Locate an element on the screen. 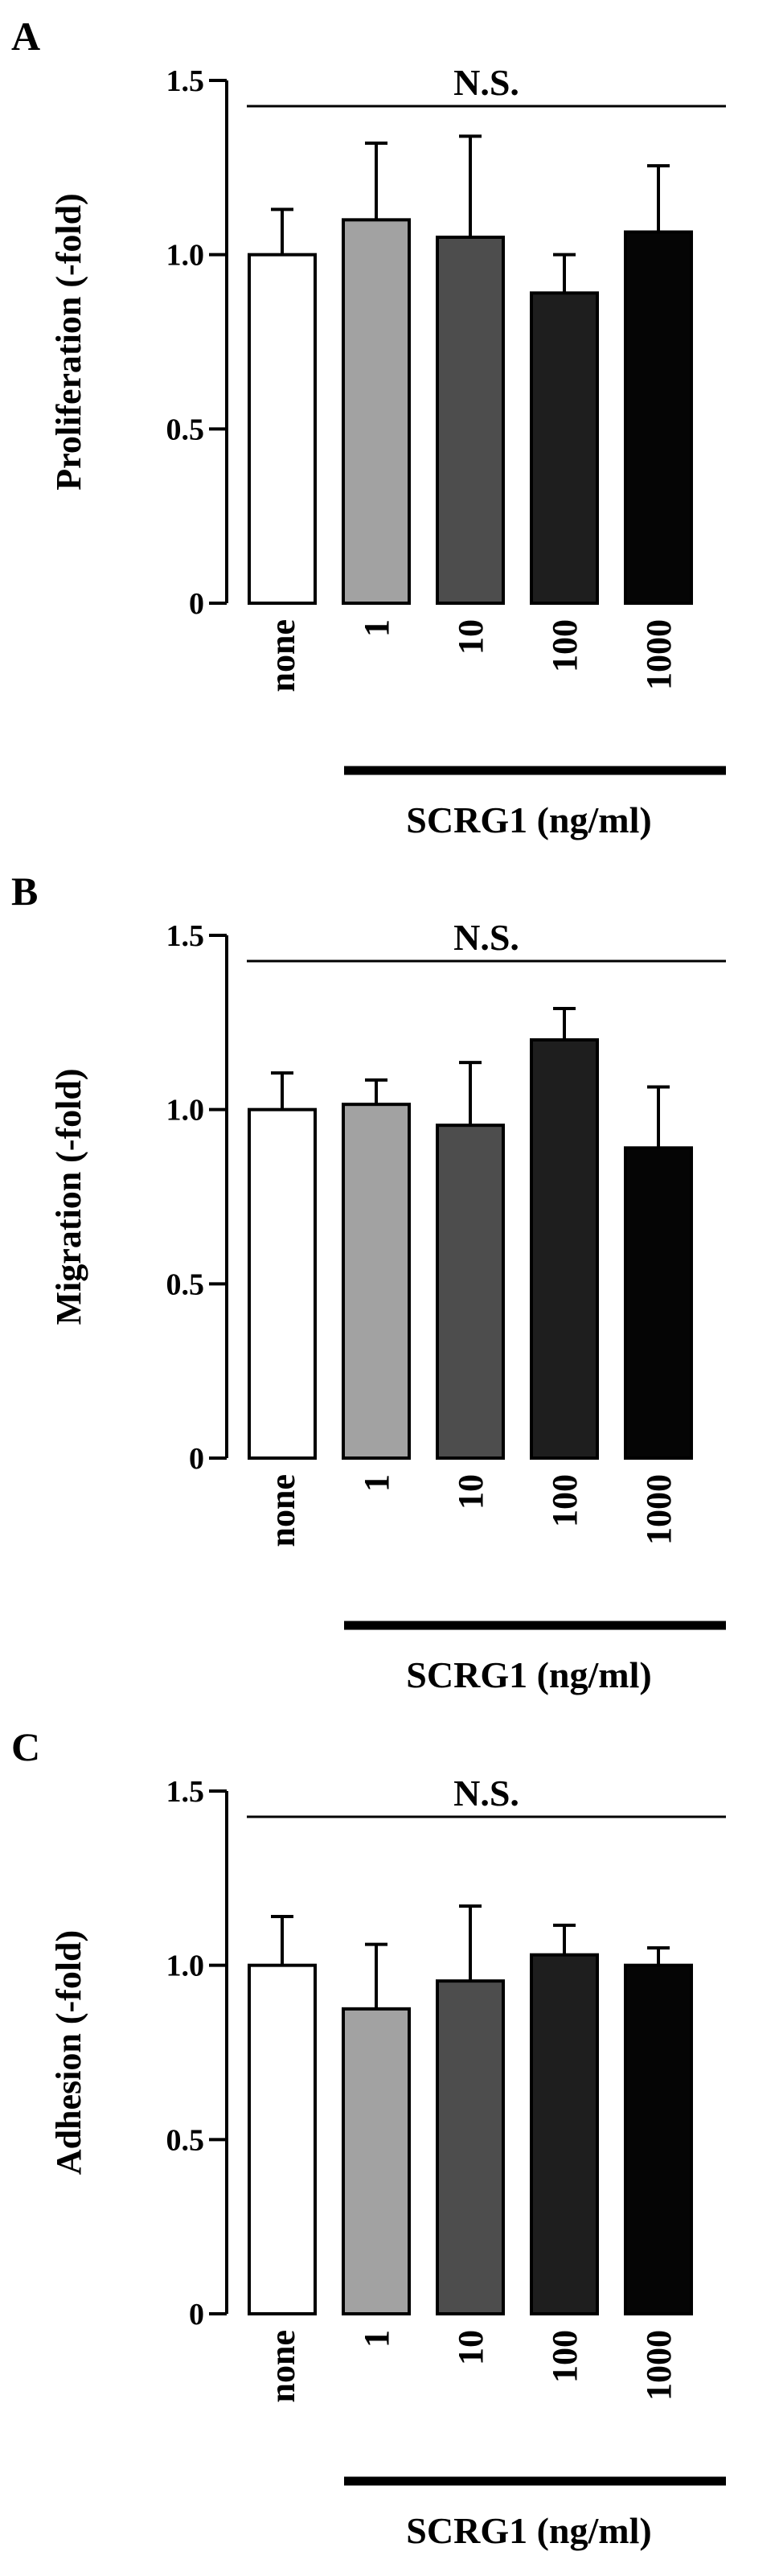 This screenshot has height=2576, width=779. panel-letter: B is located at coordinates (24, 891).